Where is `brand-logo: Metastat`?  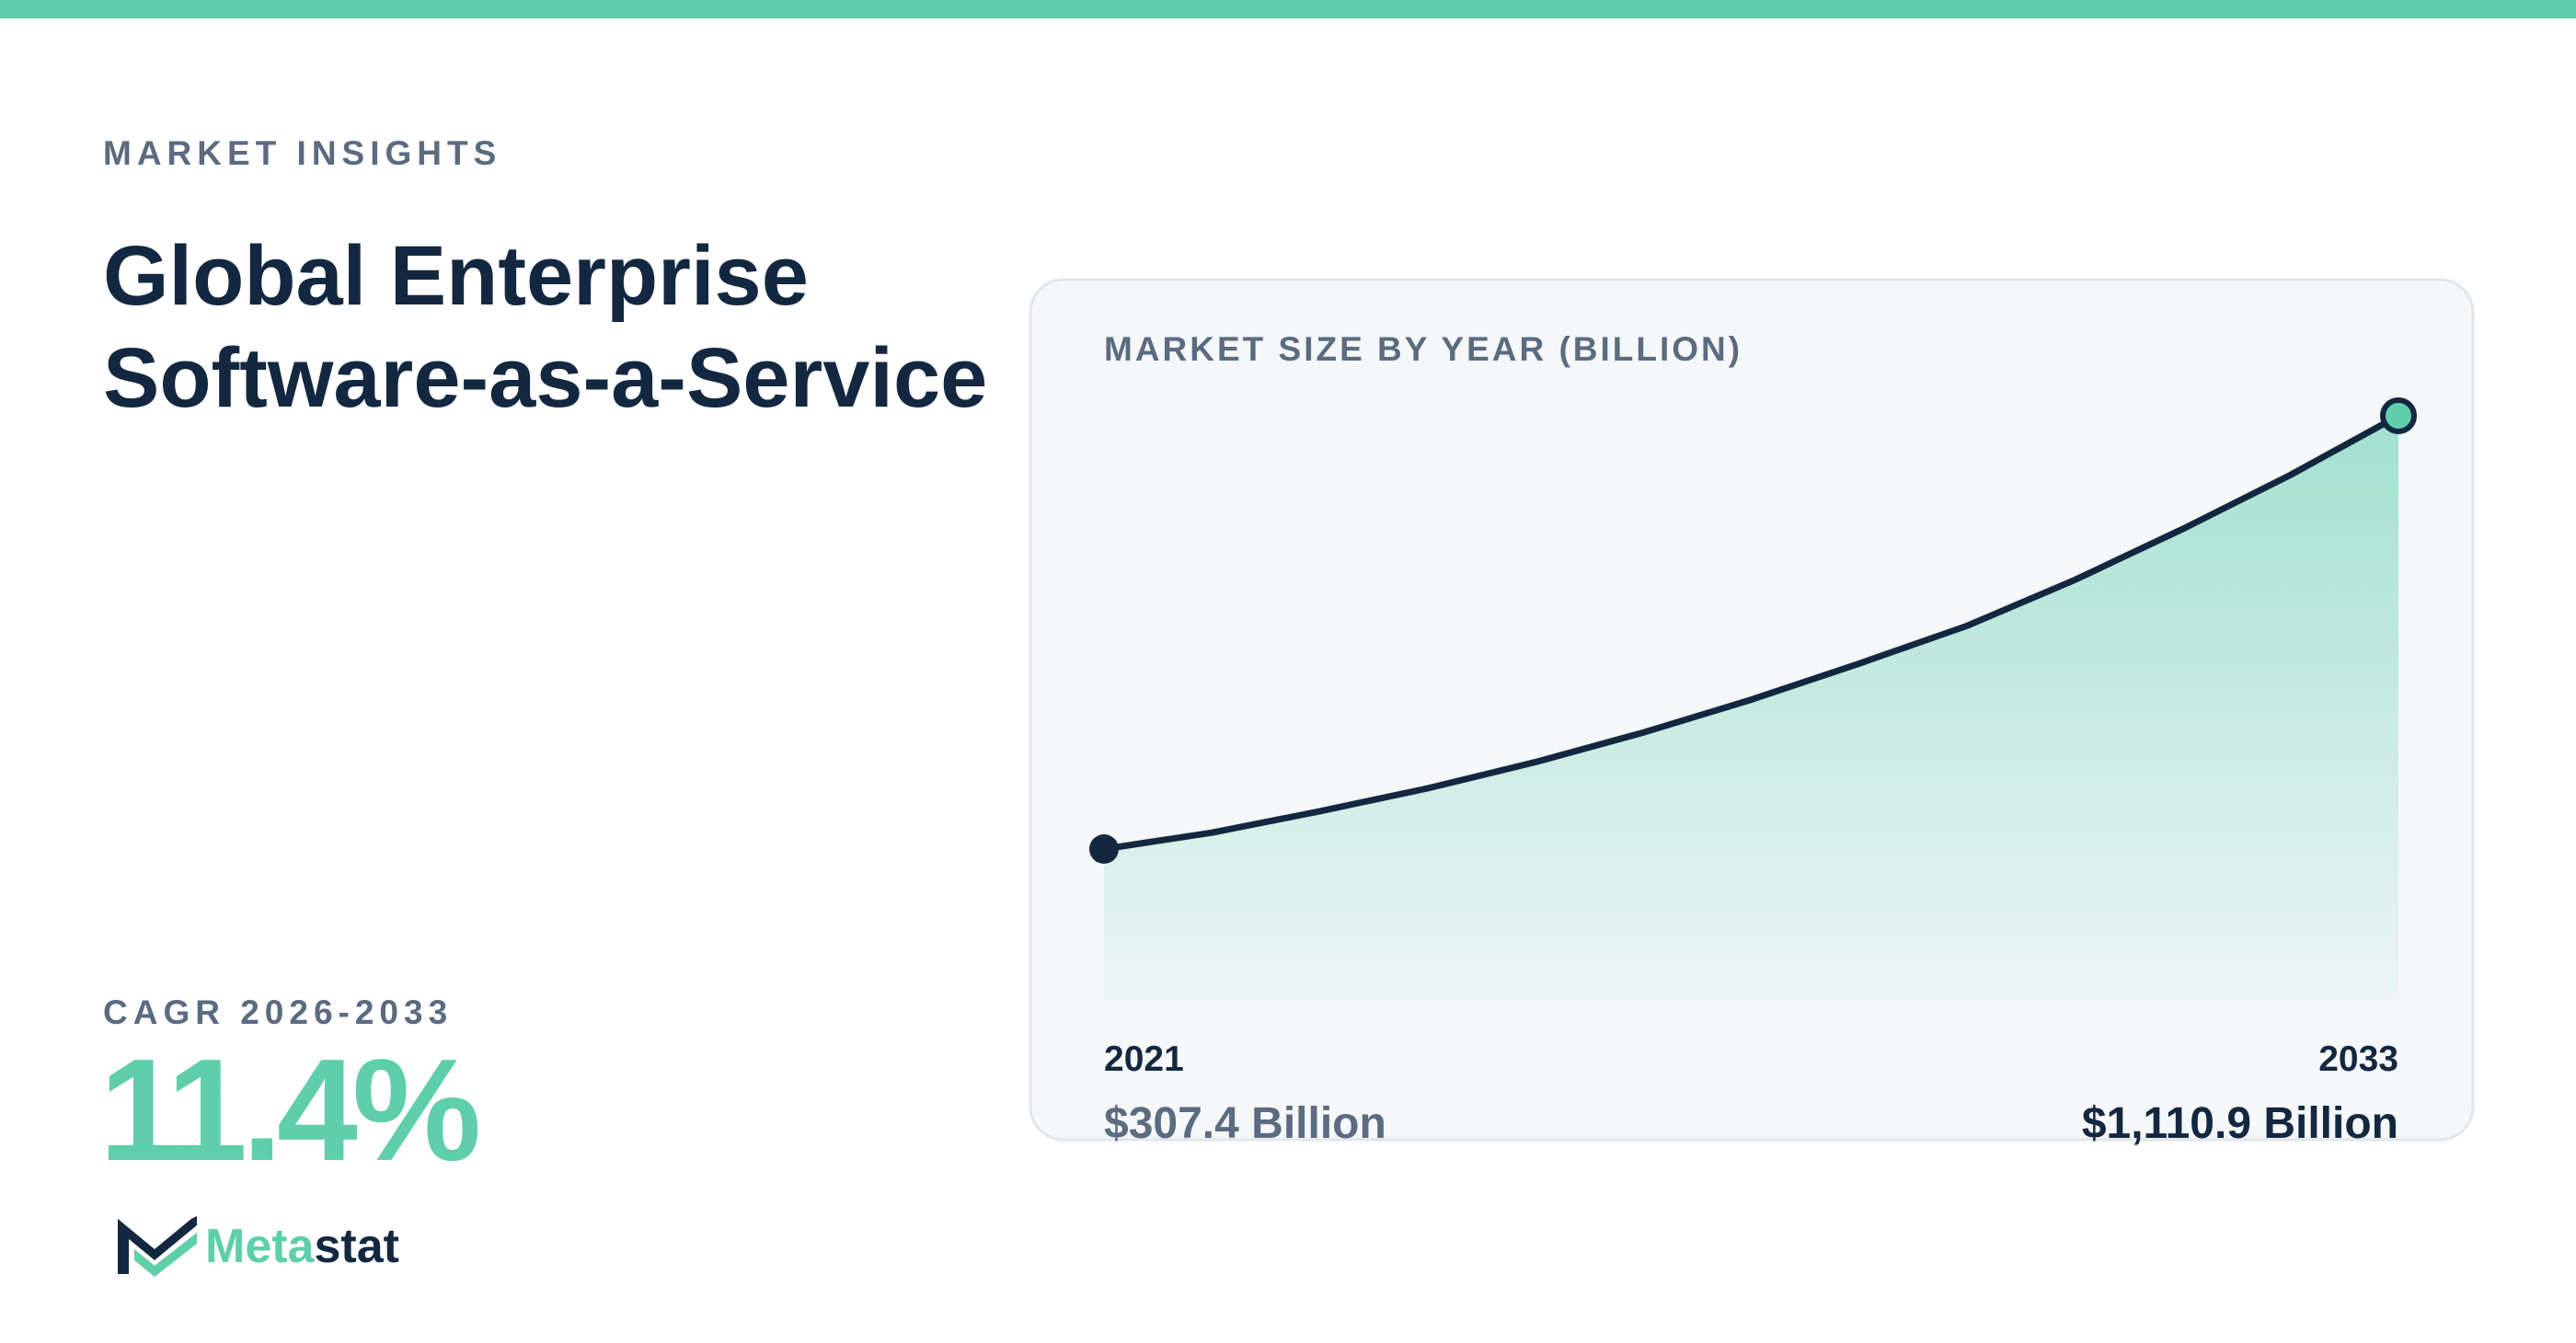
brand-logo: Metastat is located at coordinates (258, 1246).